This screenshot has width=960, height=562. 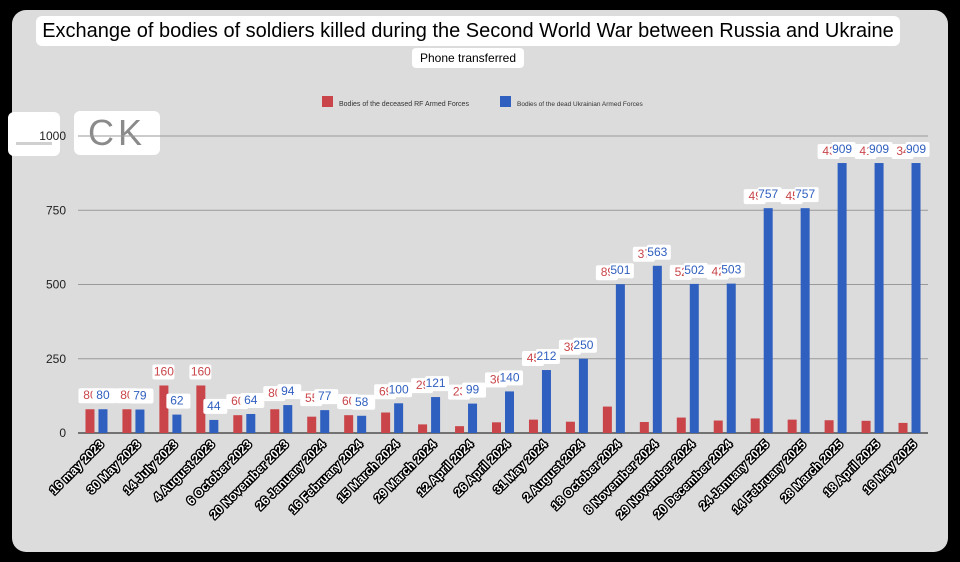 I want to click on value-label-ua: 140, so click(x=509, y=377).